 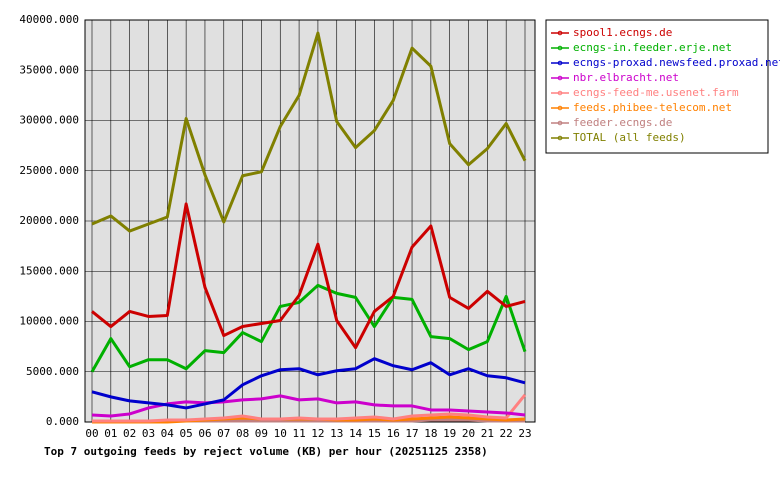 I want to click on x-tick-label: 12, so click(x=317, y=433).